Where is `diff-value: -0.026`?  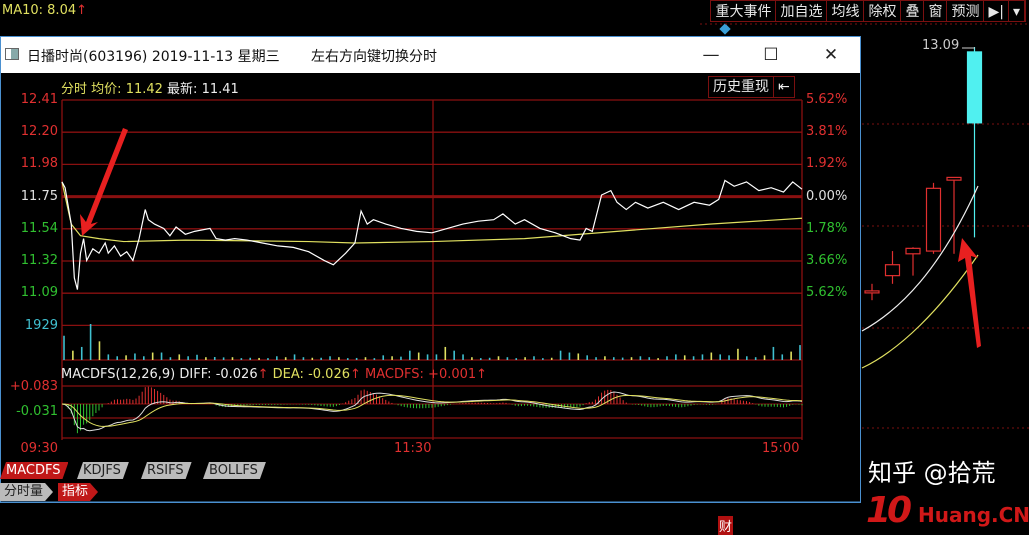 diff-value: -0.026 is located at coordinates (236, 374).